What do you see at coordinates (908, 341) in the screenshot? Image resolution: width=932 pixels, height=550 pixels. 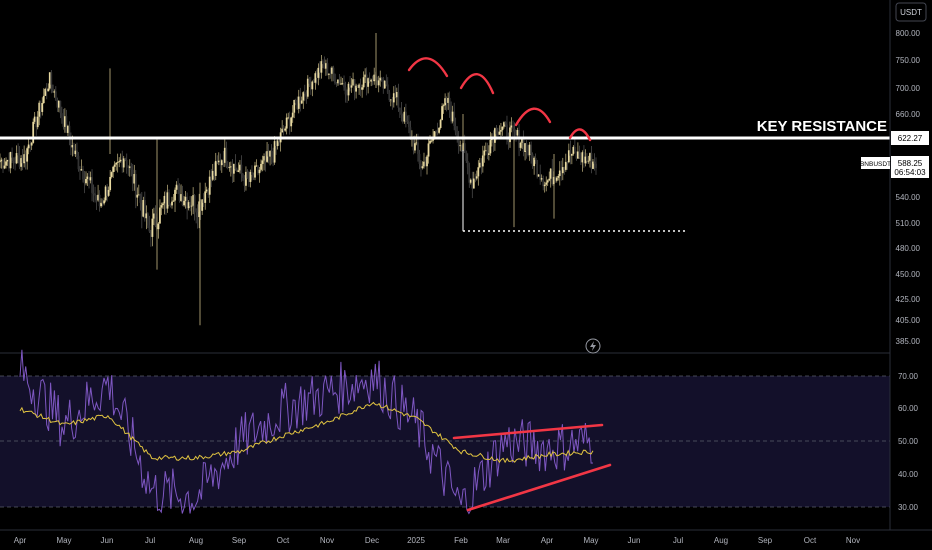 I see `price-tick: 385.00` at bounding box center [908, 341].